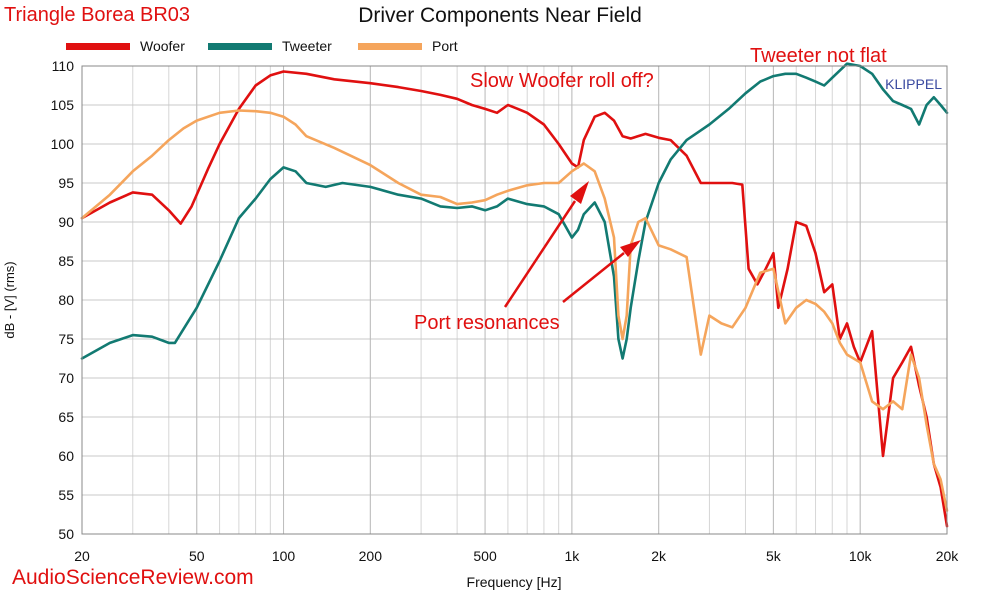  I want to click on x-tick-label: 2k, so click(659, 556).